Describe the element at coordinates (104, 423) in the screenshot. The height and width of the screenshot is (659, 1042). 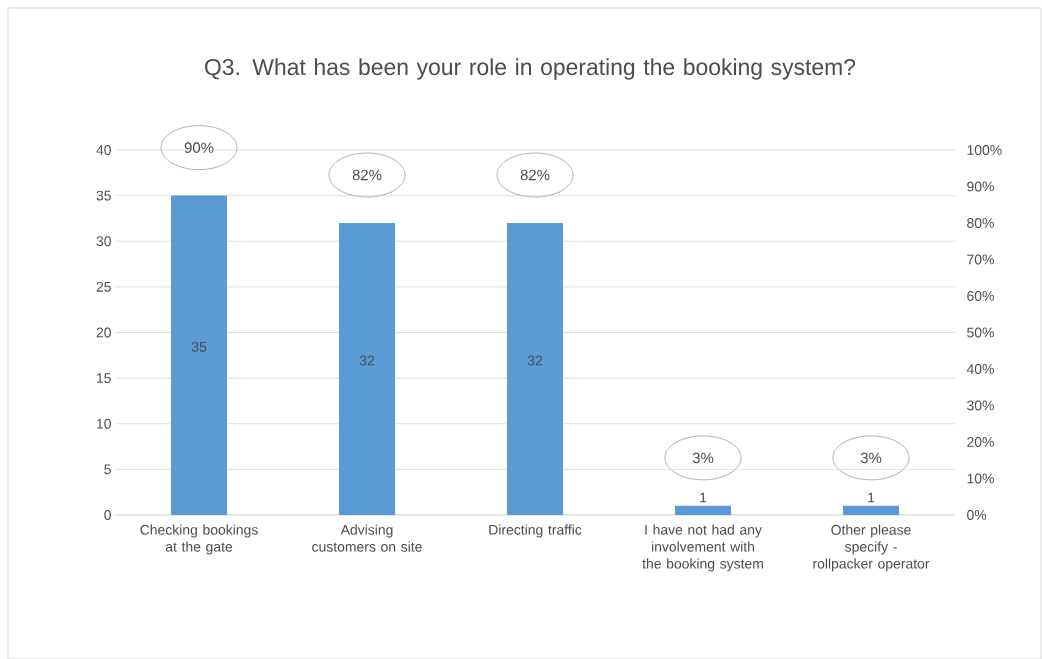
I see `y-tick-label: 10` at that location.